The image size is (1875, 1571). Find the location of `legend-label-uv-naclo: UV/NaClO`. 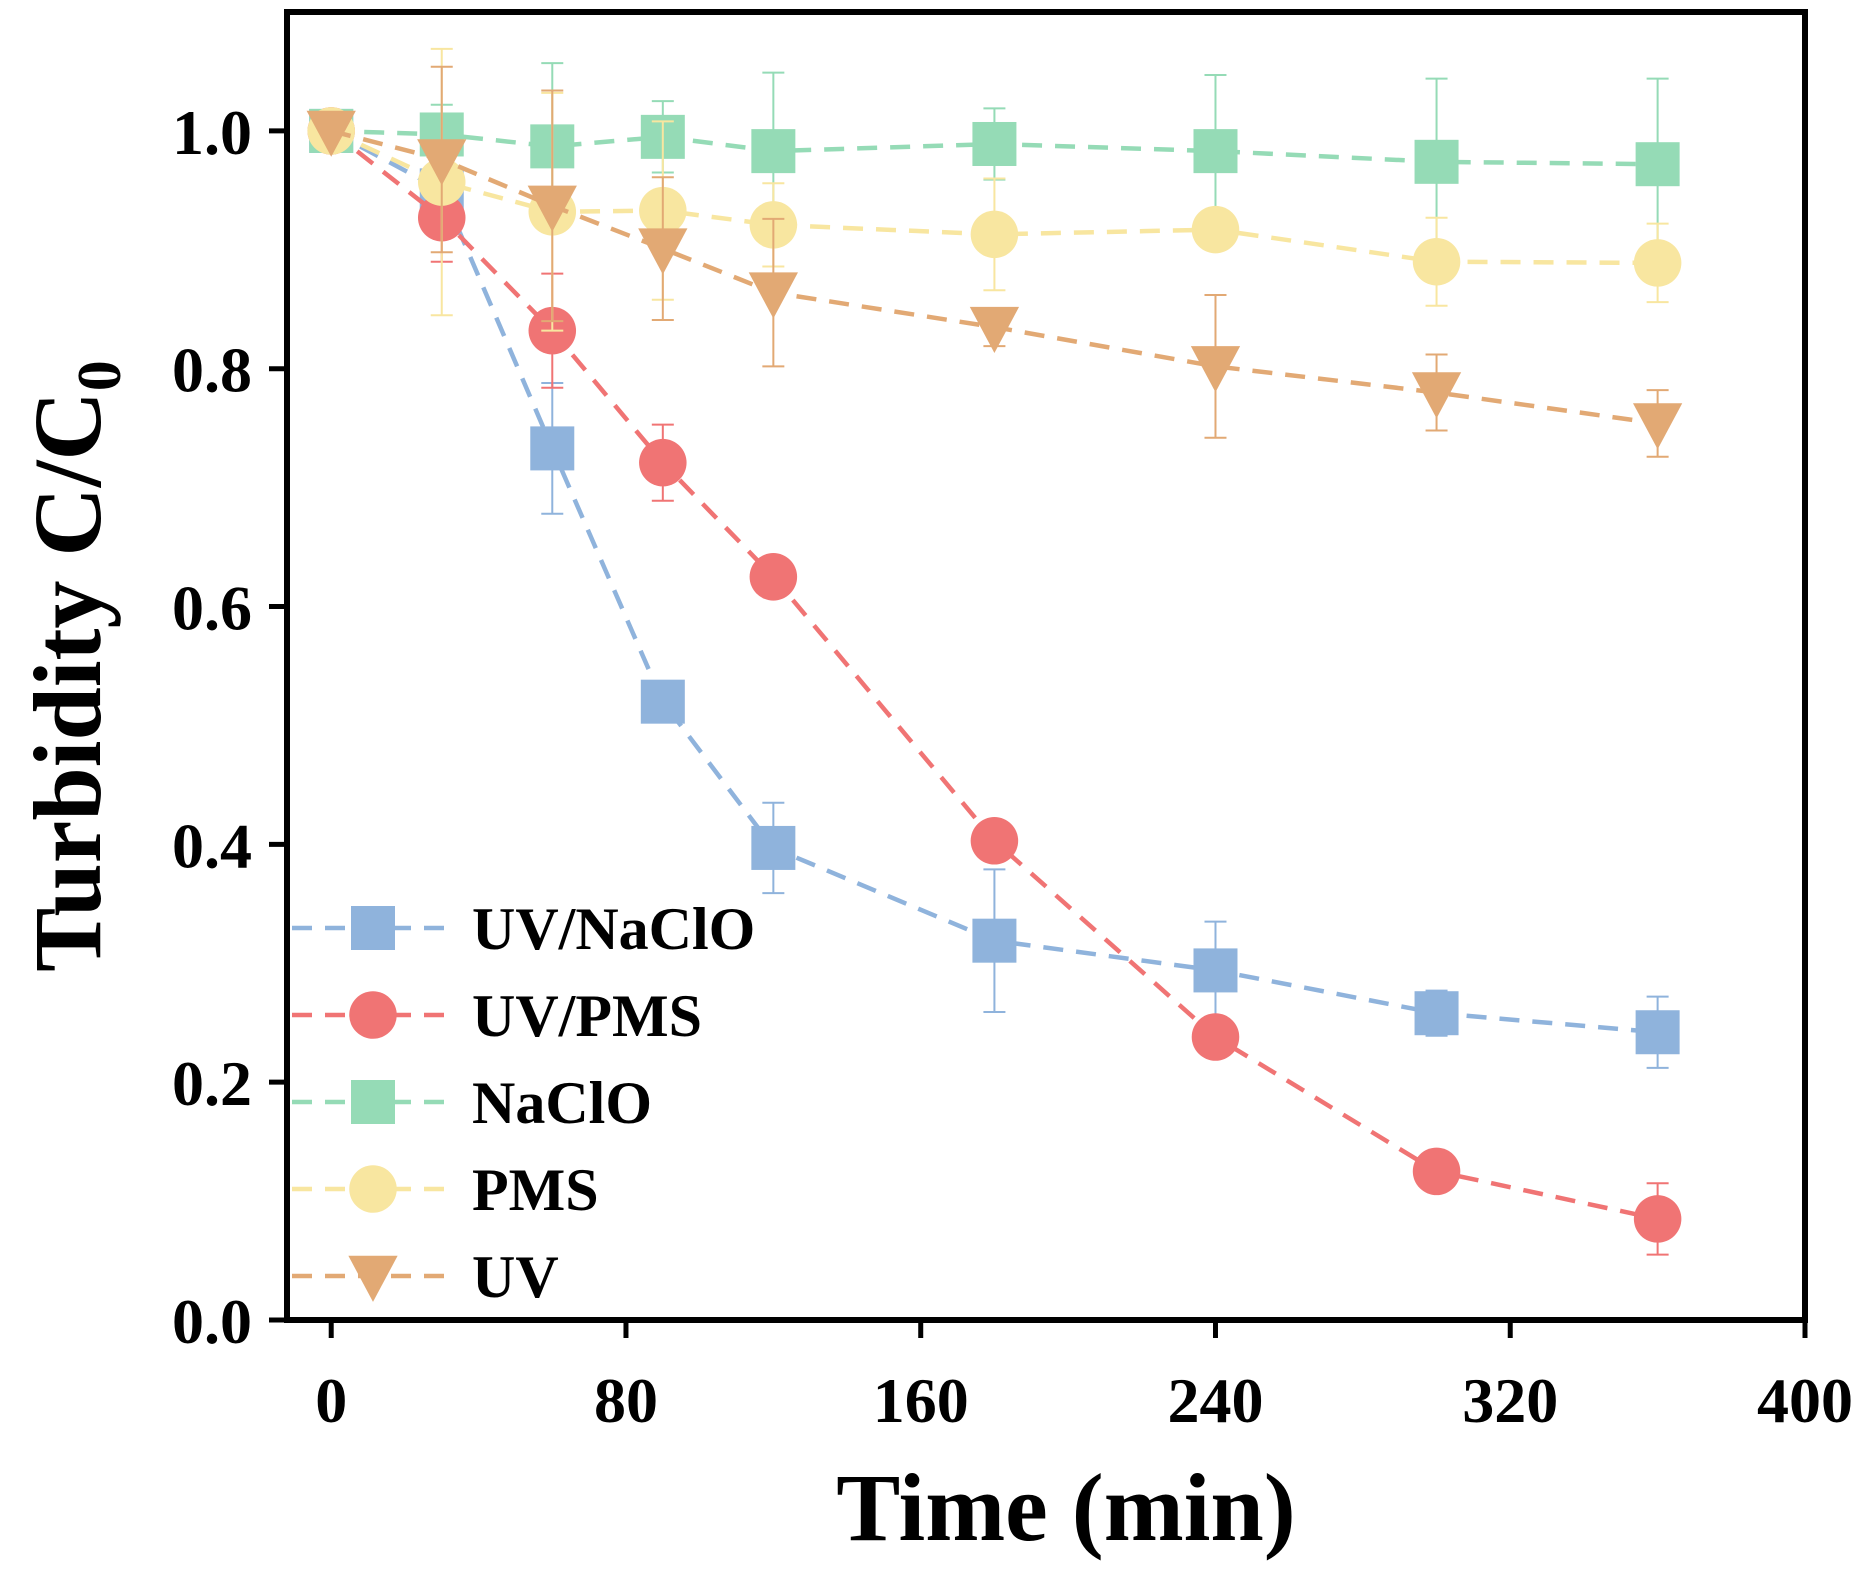

legend-label-uv-naclo: UV/NaClO is located at coordinates (613, 929).